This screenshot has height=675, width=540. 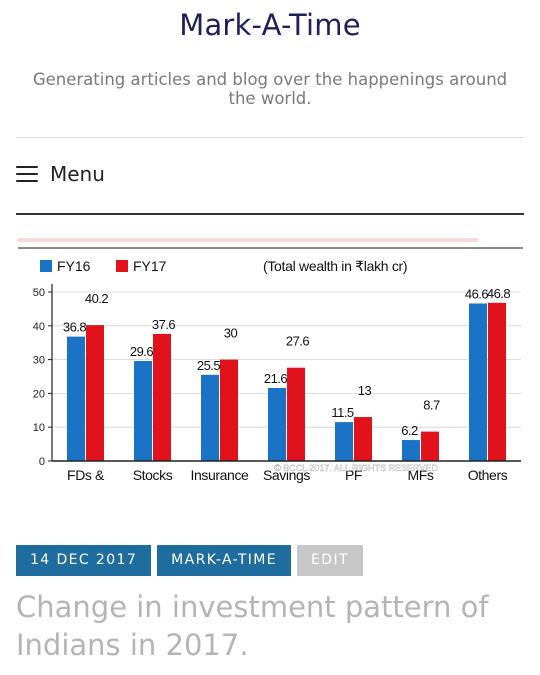 I want to click on menu-toggle-button: Menu, so click(x=60, y=174).